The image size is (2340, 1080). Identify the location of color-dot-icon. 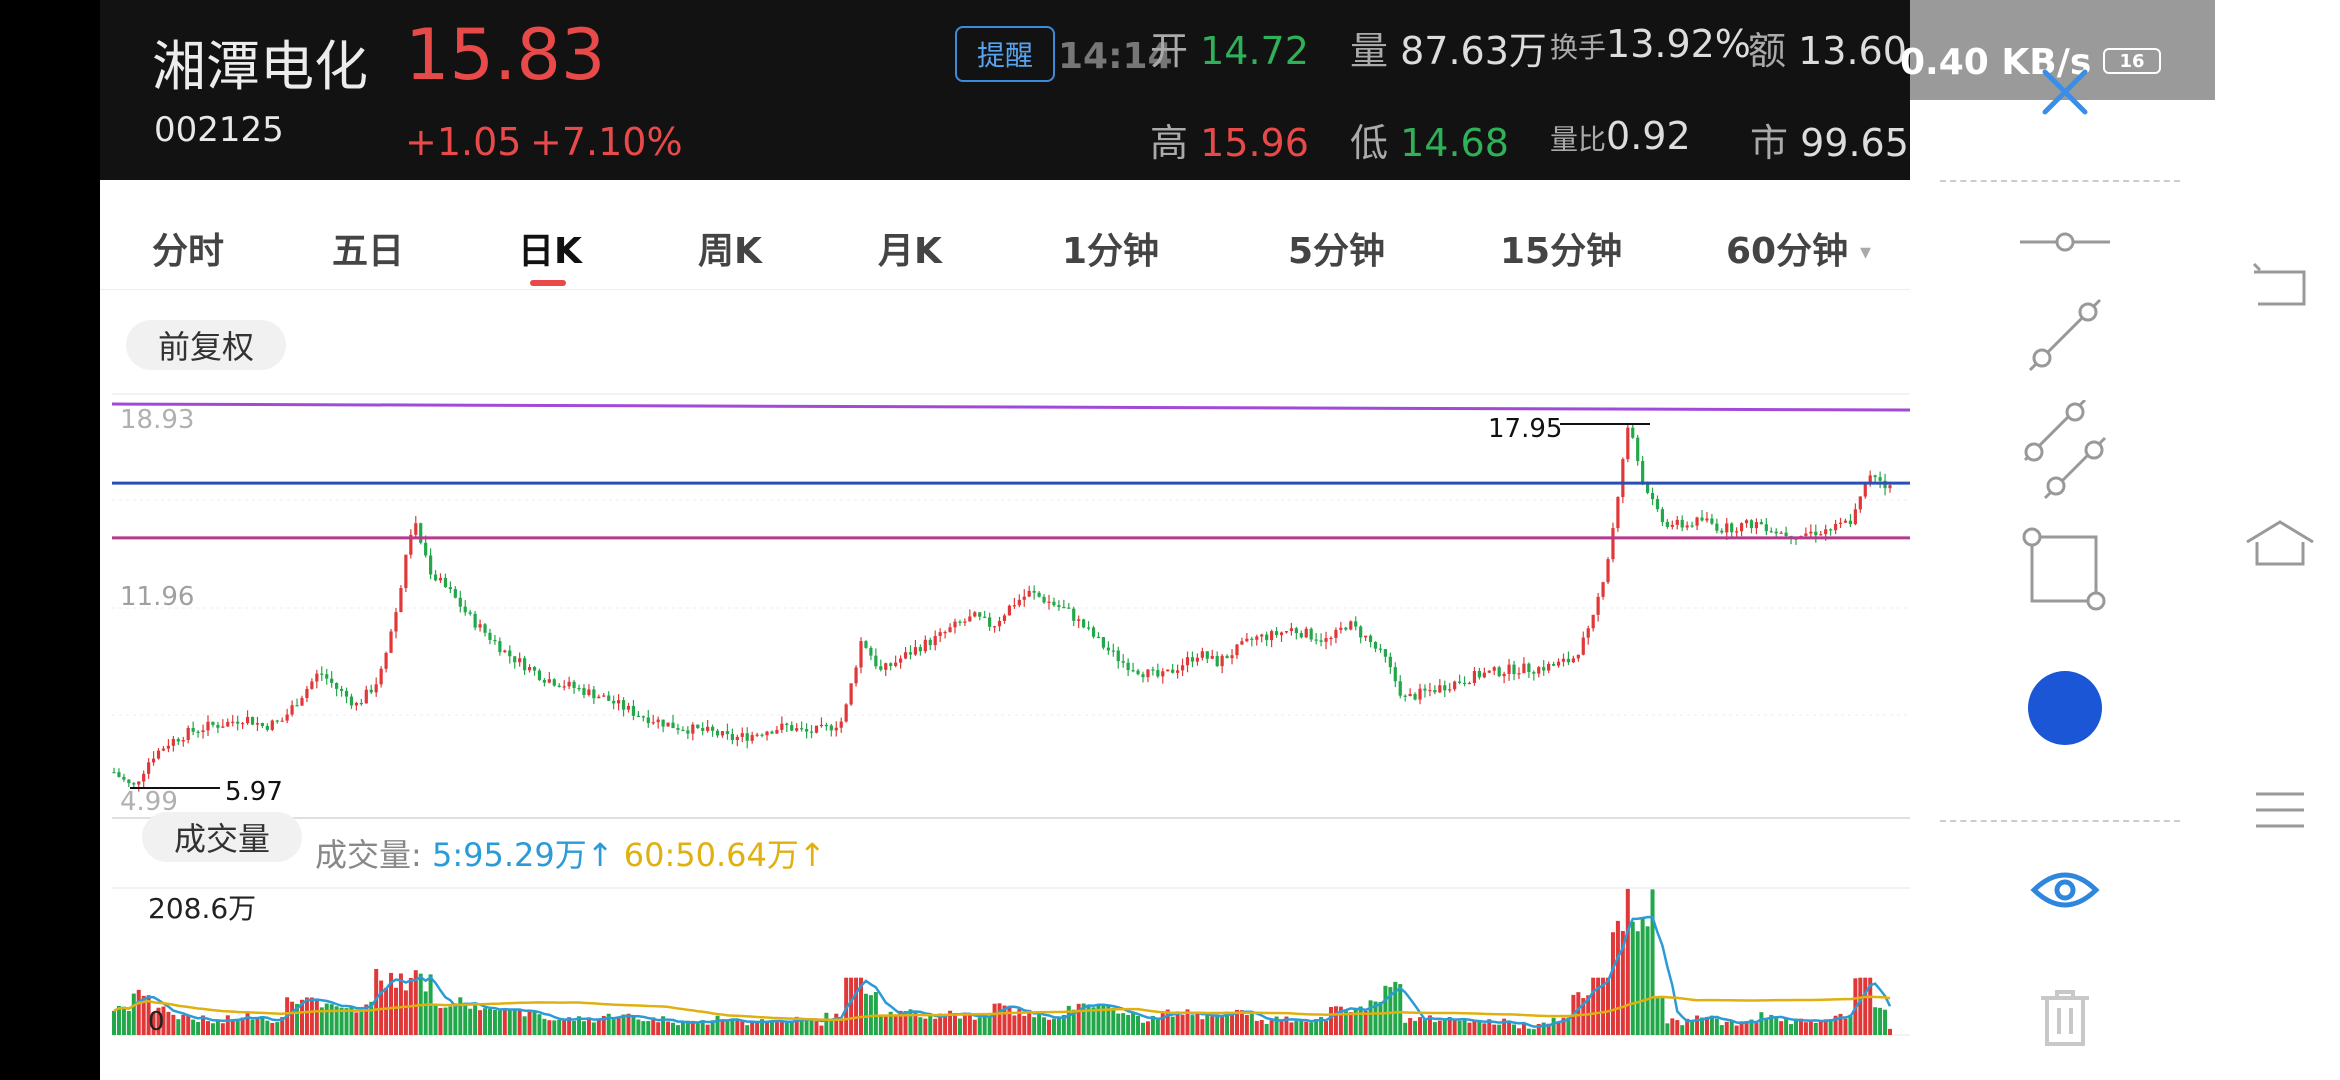
(2065, 708).